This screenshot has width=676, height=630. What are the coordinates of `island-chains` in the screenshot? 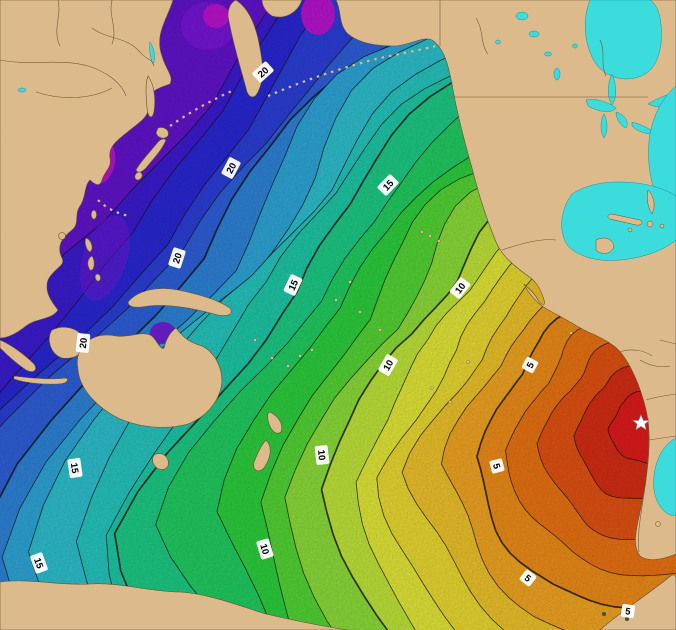 It's located at (267, 131).